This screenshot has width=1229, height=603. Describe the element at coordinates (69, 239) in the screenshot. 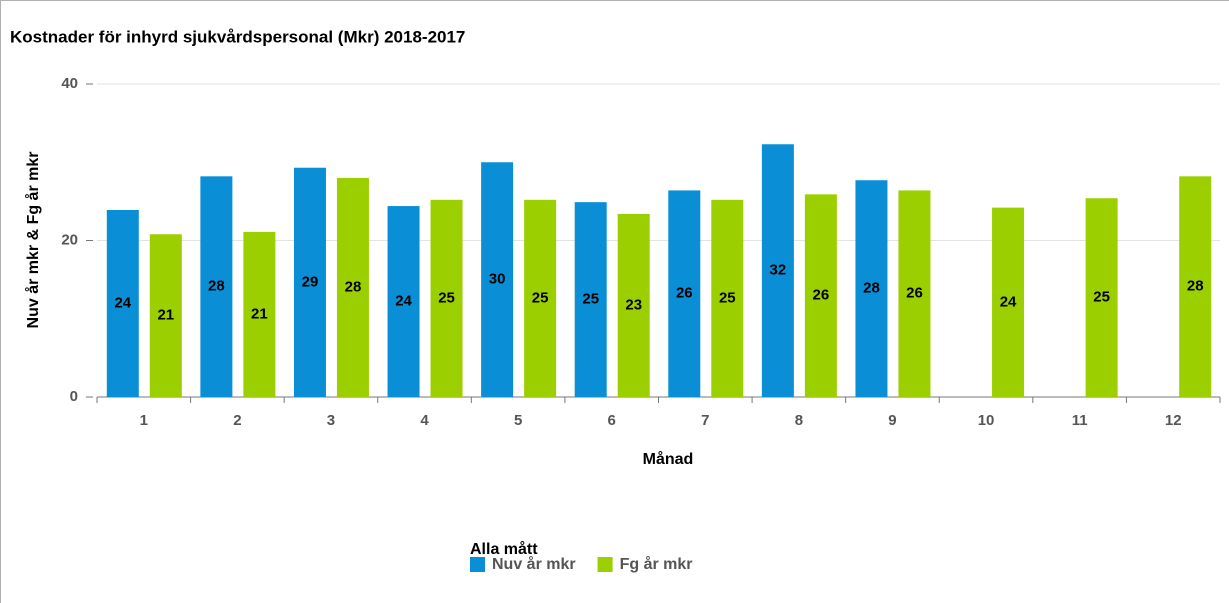

I see `y-tick-label: 20` at that location.